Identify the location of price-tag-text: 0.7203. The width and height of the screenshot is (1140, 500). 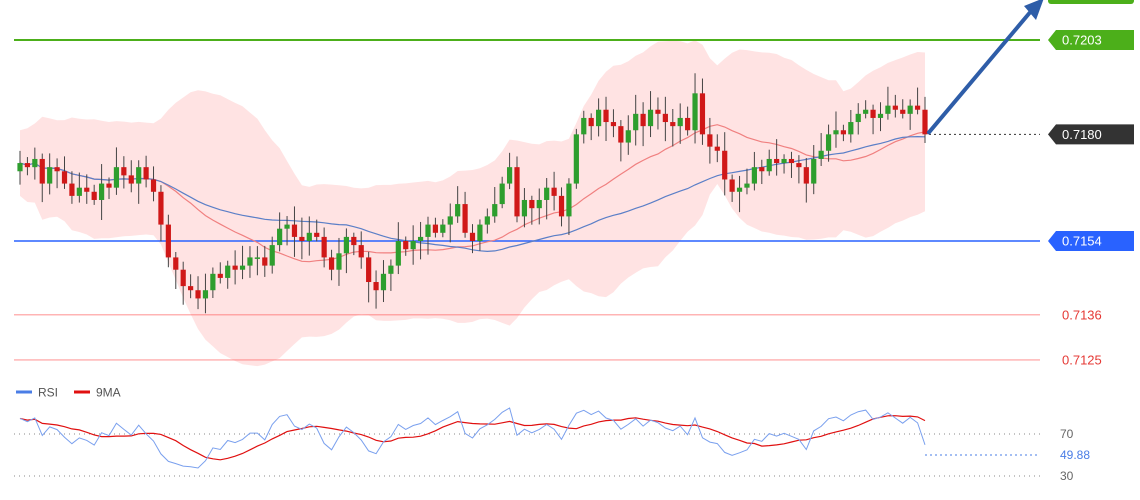
(1082, 40).